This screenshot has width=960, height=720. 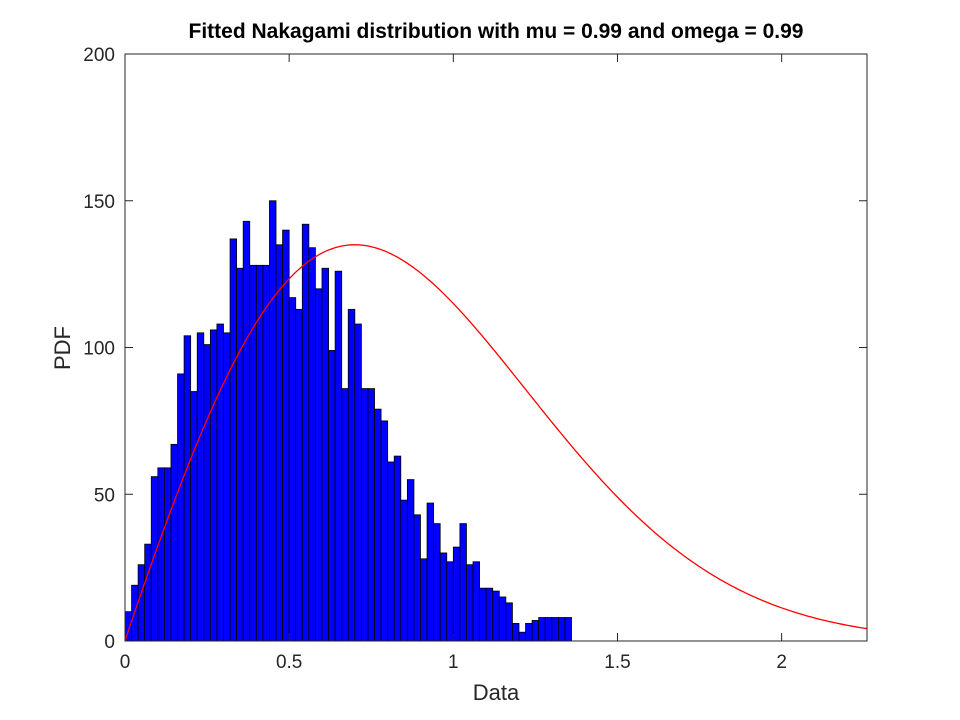 What do you see at coordinates (99, 55) in the screenshot?
I see `y-tick-label: 200` at bounding box center [99, 55].